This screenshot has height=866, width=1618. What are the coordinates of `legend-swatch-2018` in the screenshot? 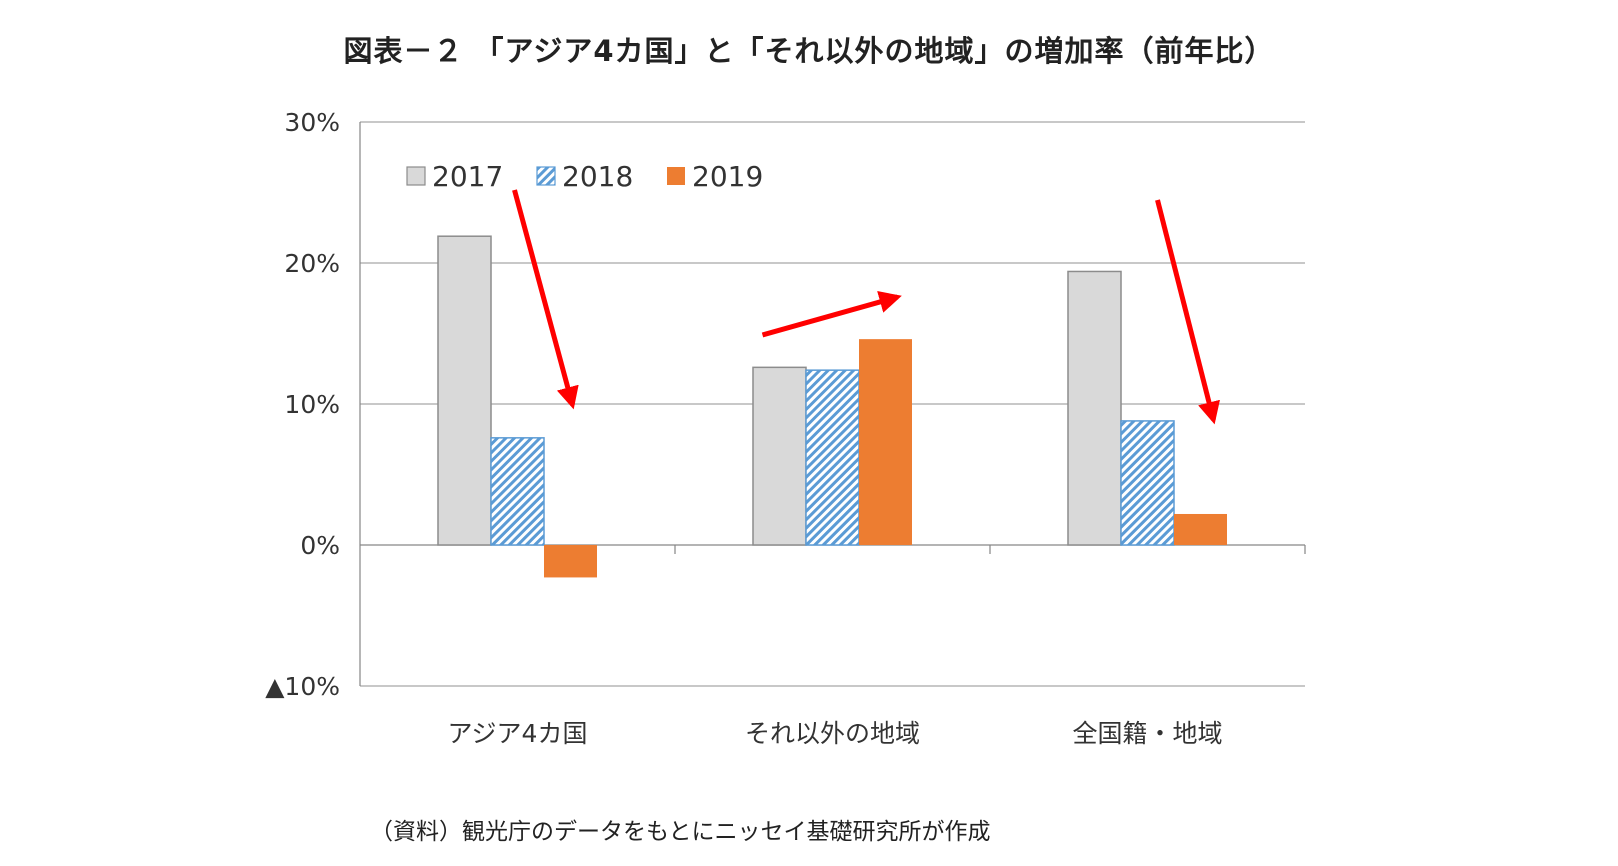 It's located at (546, 176).